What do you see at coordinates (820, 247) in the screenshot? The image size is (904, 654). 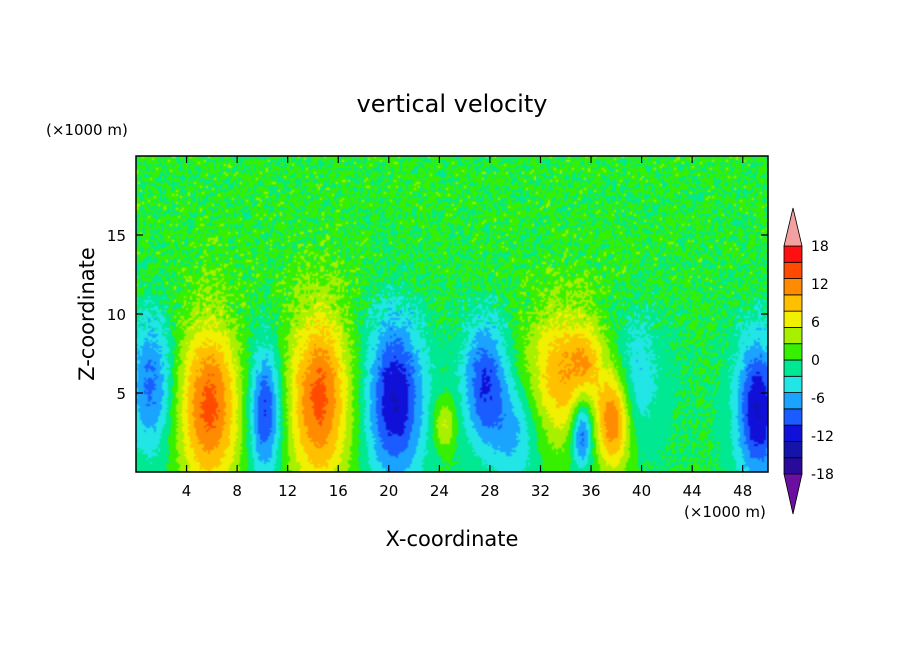 I see `colorbar-label: 18` at bounding box center [820, 247].